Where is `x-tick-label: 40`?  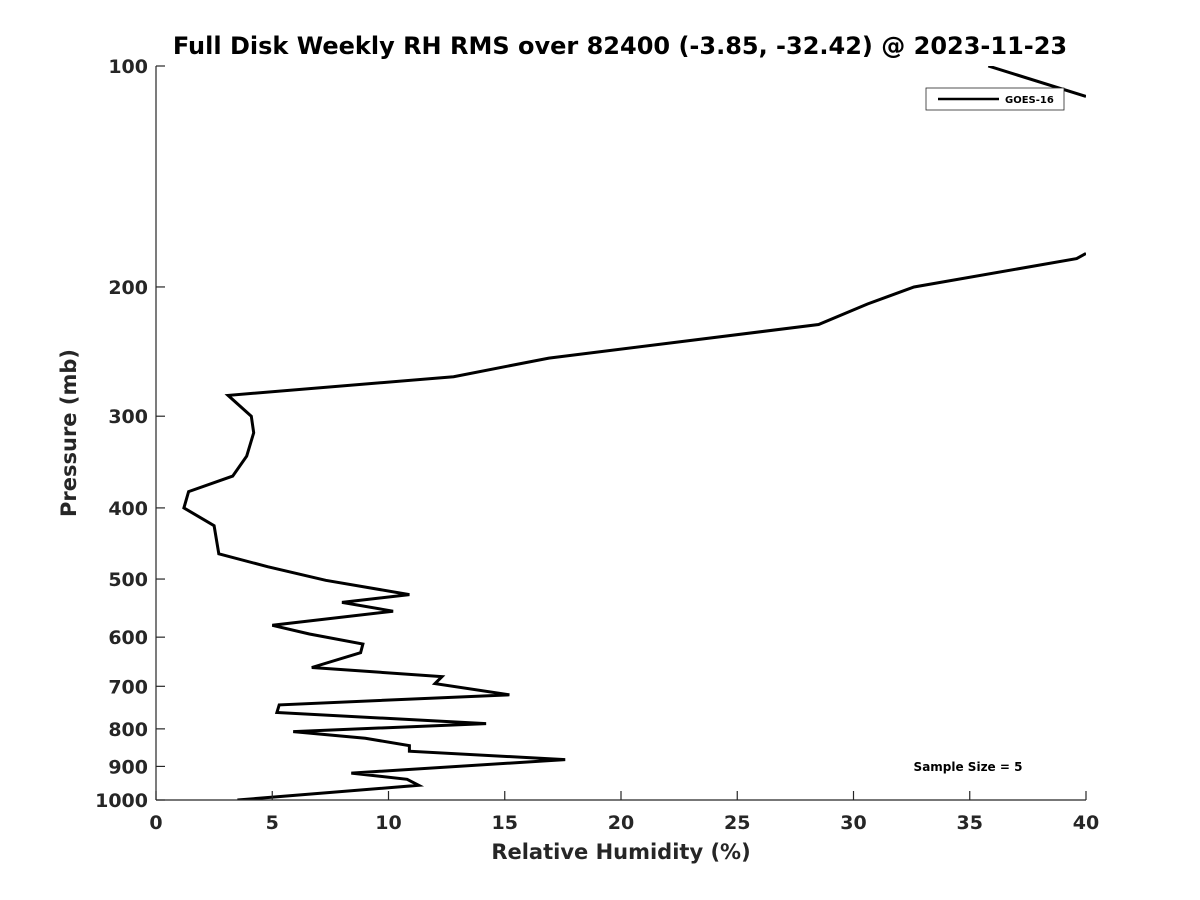 x-tick-label: 40 is located at coordinates (1086, 823).